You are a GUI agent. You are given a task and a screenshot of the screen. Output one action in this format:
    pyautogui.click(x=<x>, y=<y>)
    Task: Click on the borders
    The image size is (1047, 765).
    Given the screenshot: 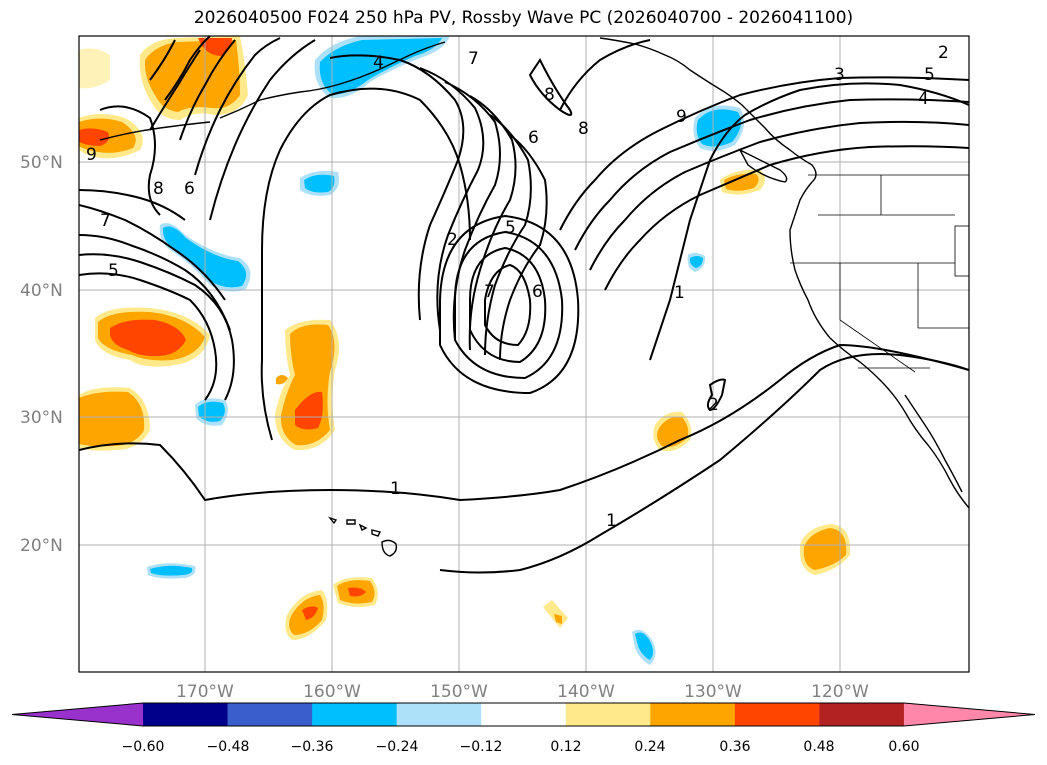 What is the action you would take?
    pyautogui.click(x=879, y=273)
    